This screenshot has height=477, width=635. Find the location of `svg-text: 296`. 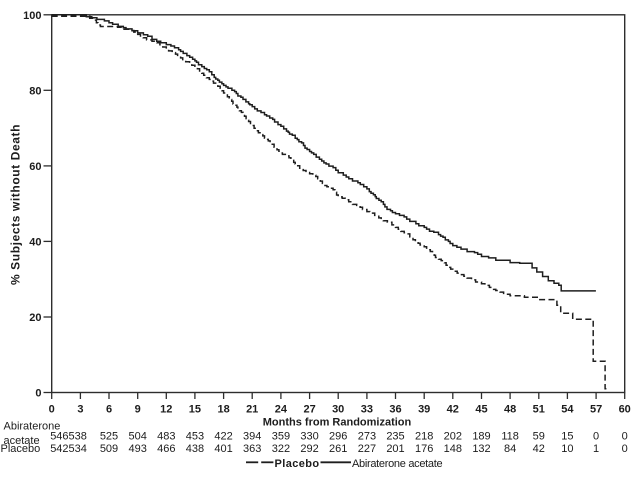

svg-text: 296 is located at coordinates (338, 437).